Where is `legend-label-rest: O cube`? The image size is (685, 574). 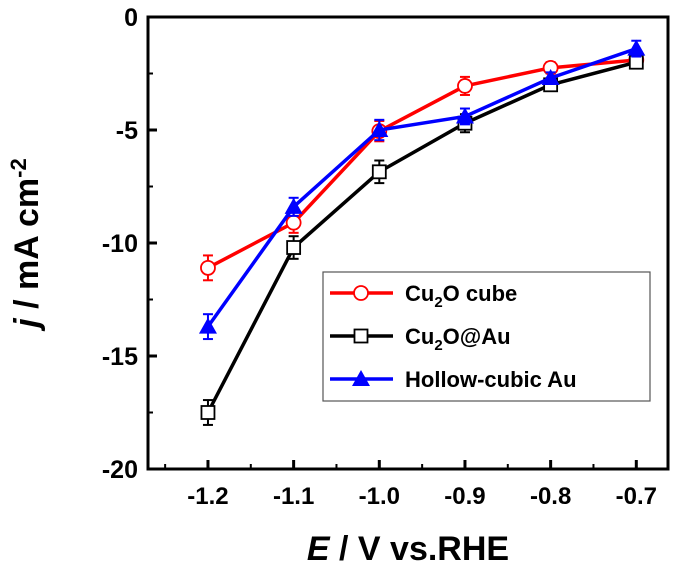
legend-label-rest: O cube is located at coordinates (480, 293).